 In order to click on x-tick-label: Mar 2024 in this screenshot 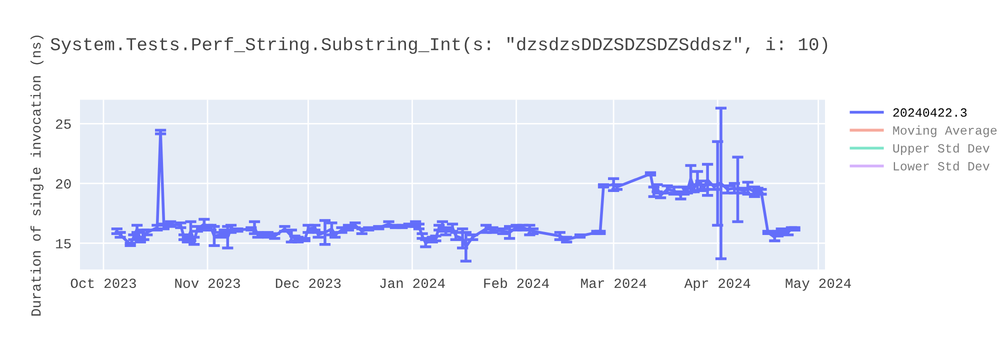, I will do `click(613, 283)`.